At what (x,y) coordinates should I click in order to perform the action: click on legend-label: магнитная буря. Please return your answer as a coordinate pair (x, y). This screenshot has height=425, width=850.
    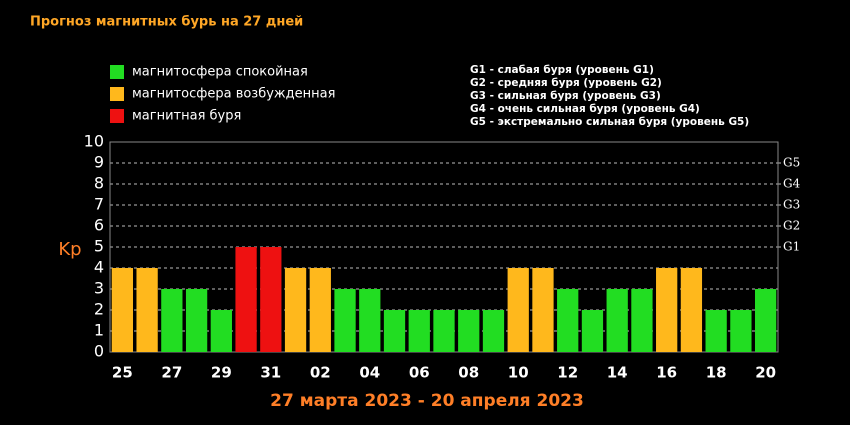
    Looking at the image, I should click on (186, 116).